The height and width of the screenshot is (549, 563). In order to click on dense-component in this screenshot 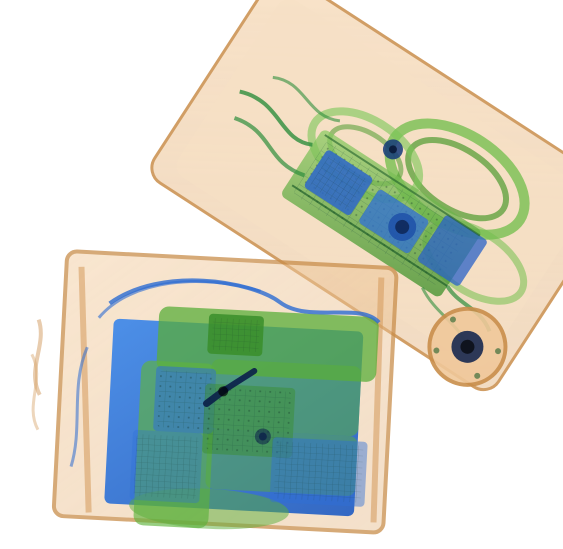, I will do `click(392, 149)`.